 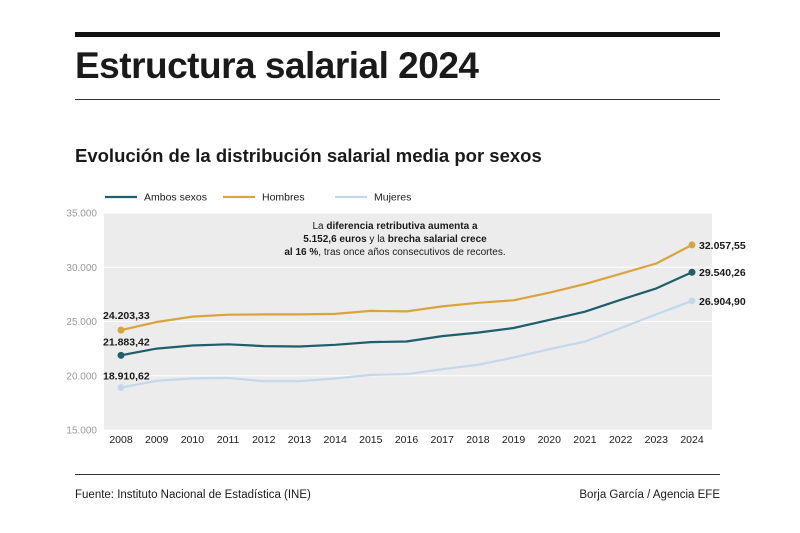 I want to click on x-tick-label: 2024, so click(x=692, y=440).